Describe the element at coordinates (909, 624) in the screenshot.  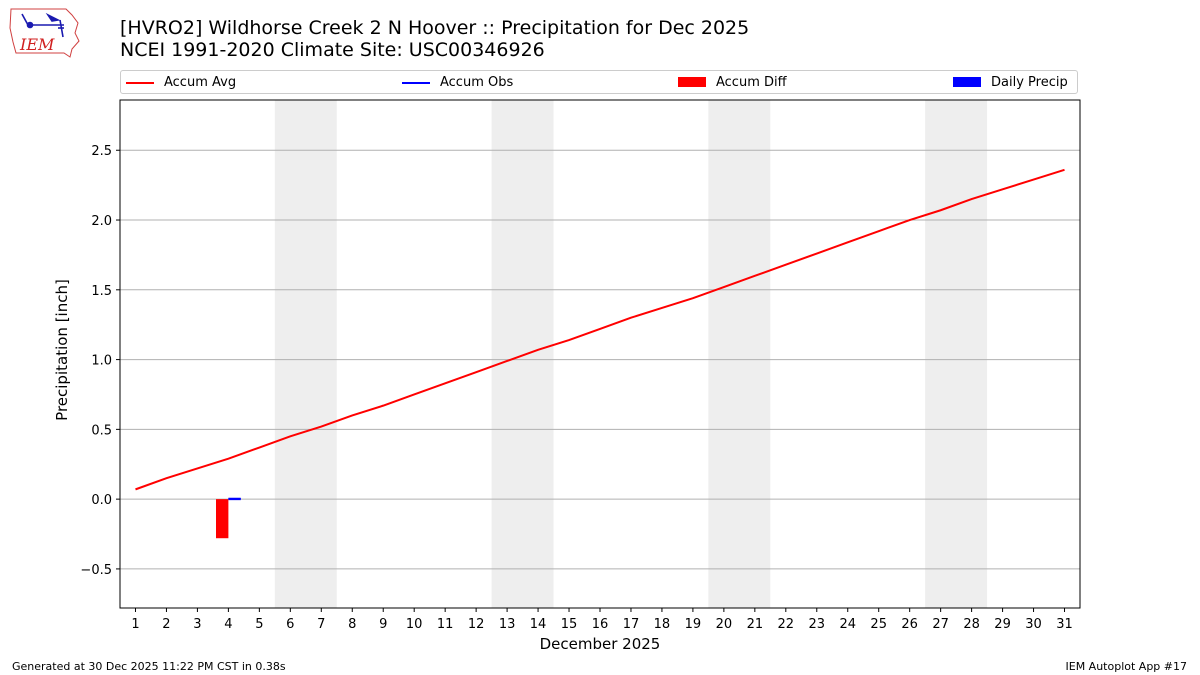
I see `x-tick-label: 26` at that location.